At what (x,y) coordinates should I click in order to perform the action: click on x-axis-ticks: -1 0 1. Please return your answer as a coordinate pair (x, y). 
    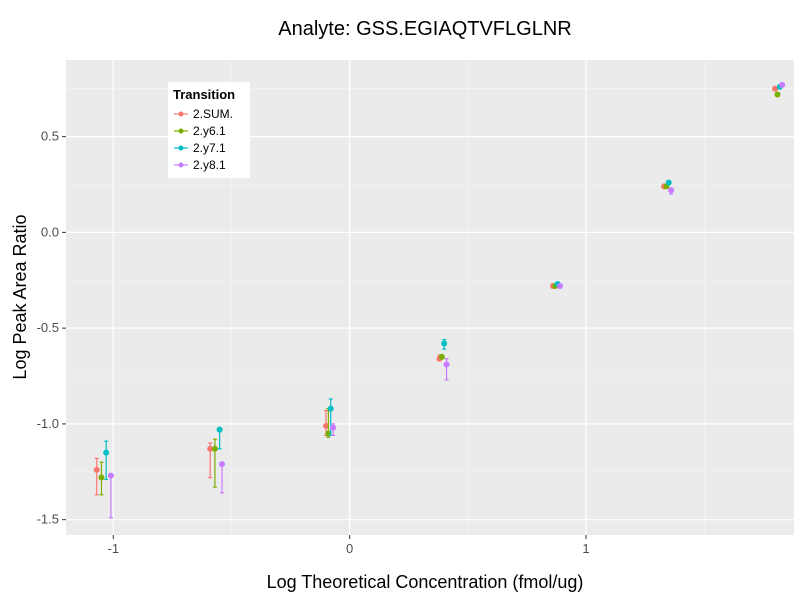
    Looking at the image, I should click on (348, 545).